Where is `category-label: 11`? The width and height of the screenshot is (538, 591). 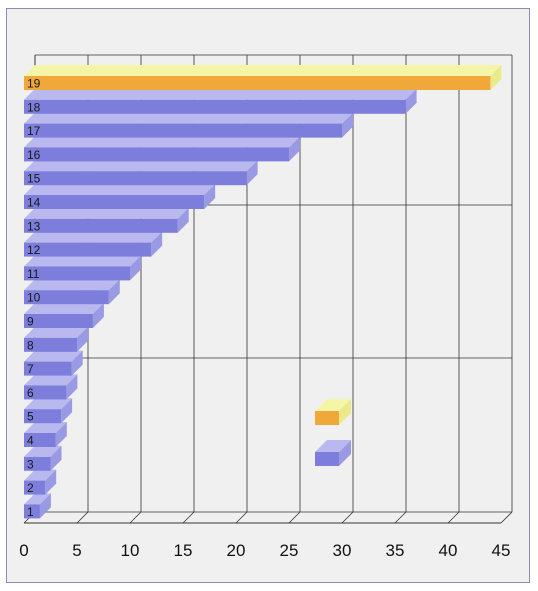
category-label: 11 is located at coordinates (33, 274).